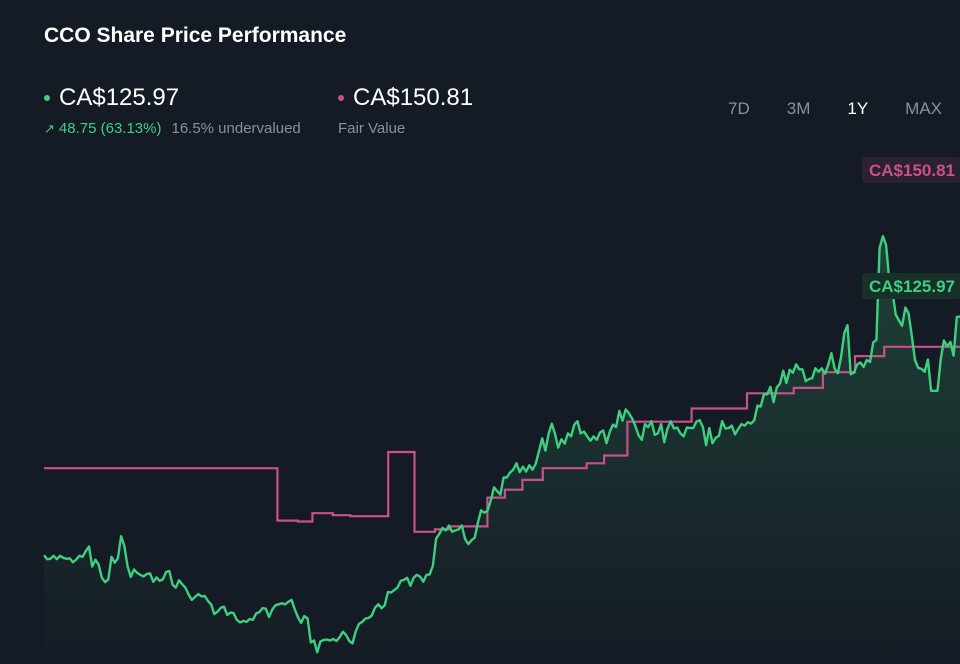 This screenshot has width=960, height=664. What do you see at coordinates (195, 35) in the screenshot?
I see `chart-title: CCO Share Price Performance` at bounding box center [195, 35].